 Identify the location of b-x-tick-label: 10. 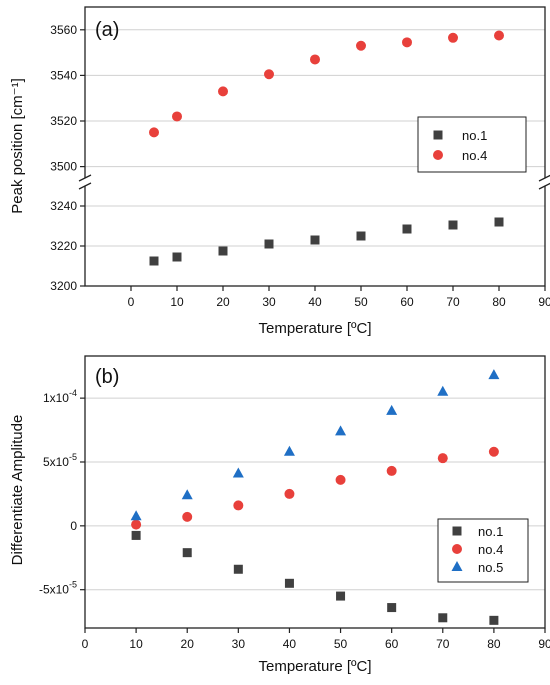
(136, 644).